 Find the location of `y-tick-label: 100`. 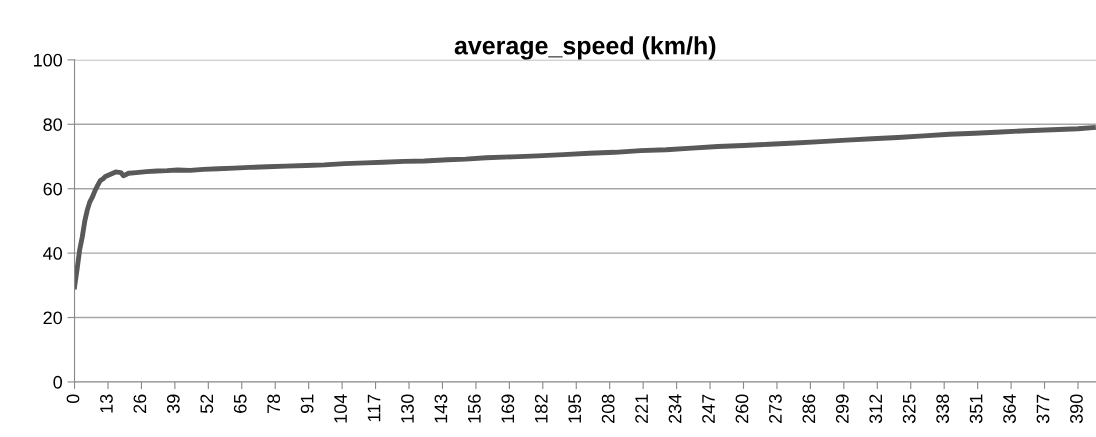

y-tick-label: 100 is located at coordinates (48, 60).